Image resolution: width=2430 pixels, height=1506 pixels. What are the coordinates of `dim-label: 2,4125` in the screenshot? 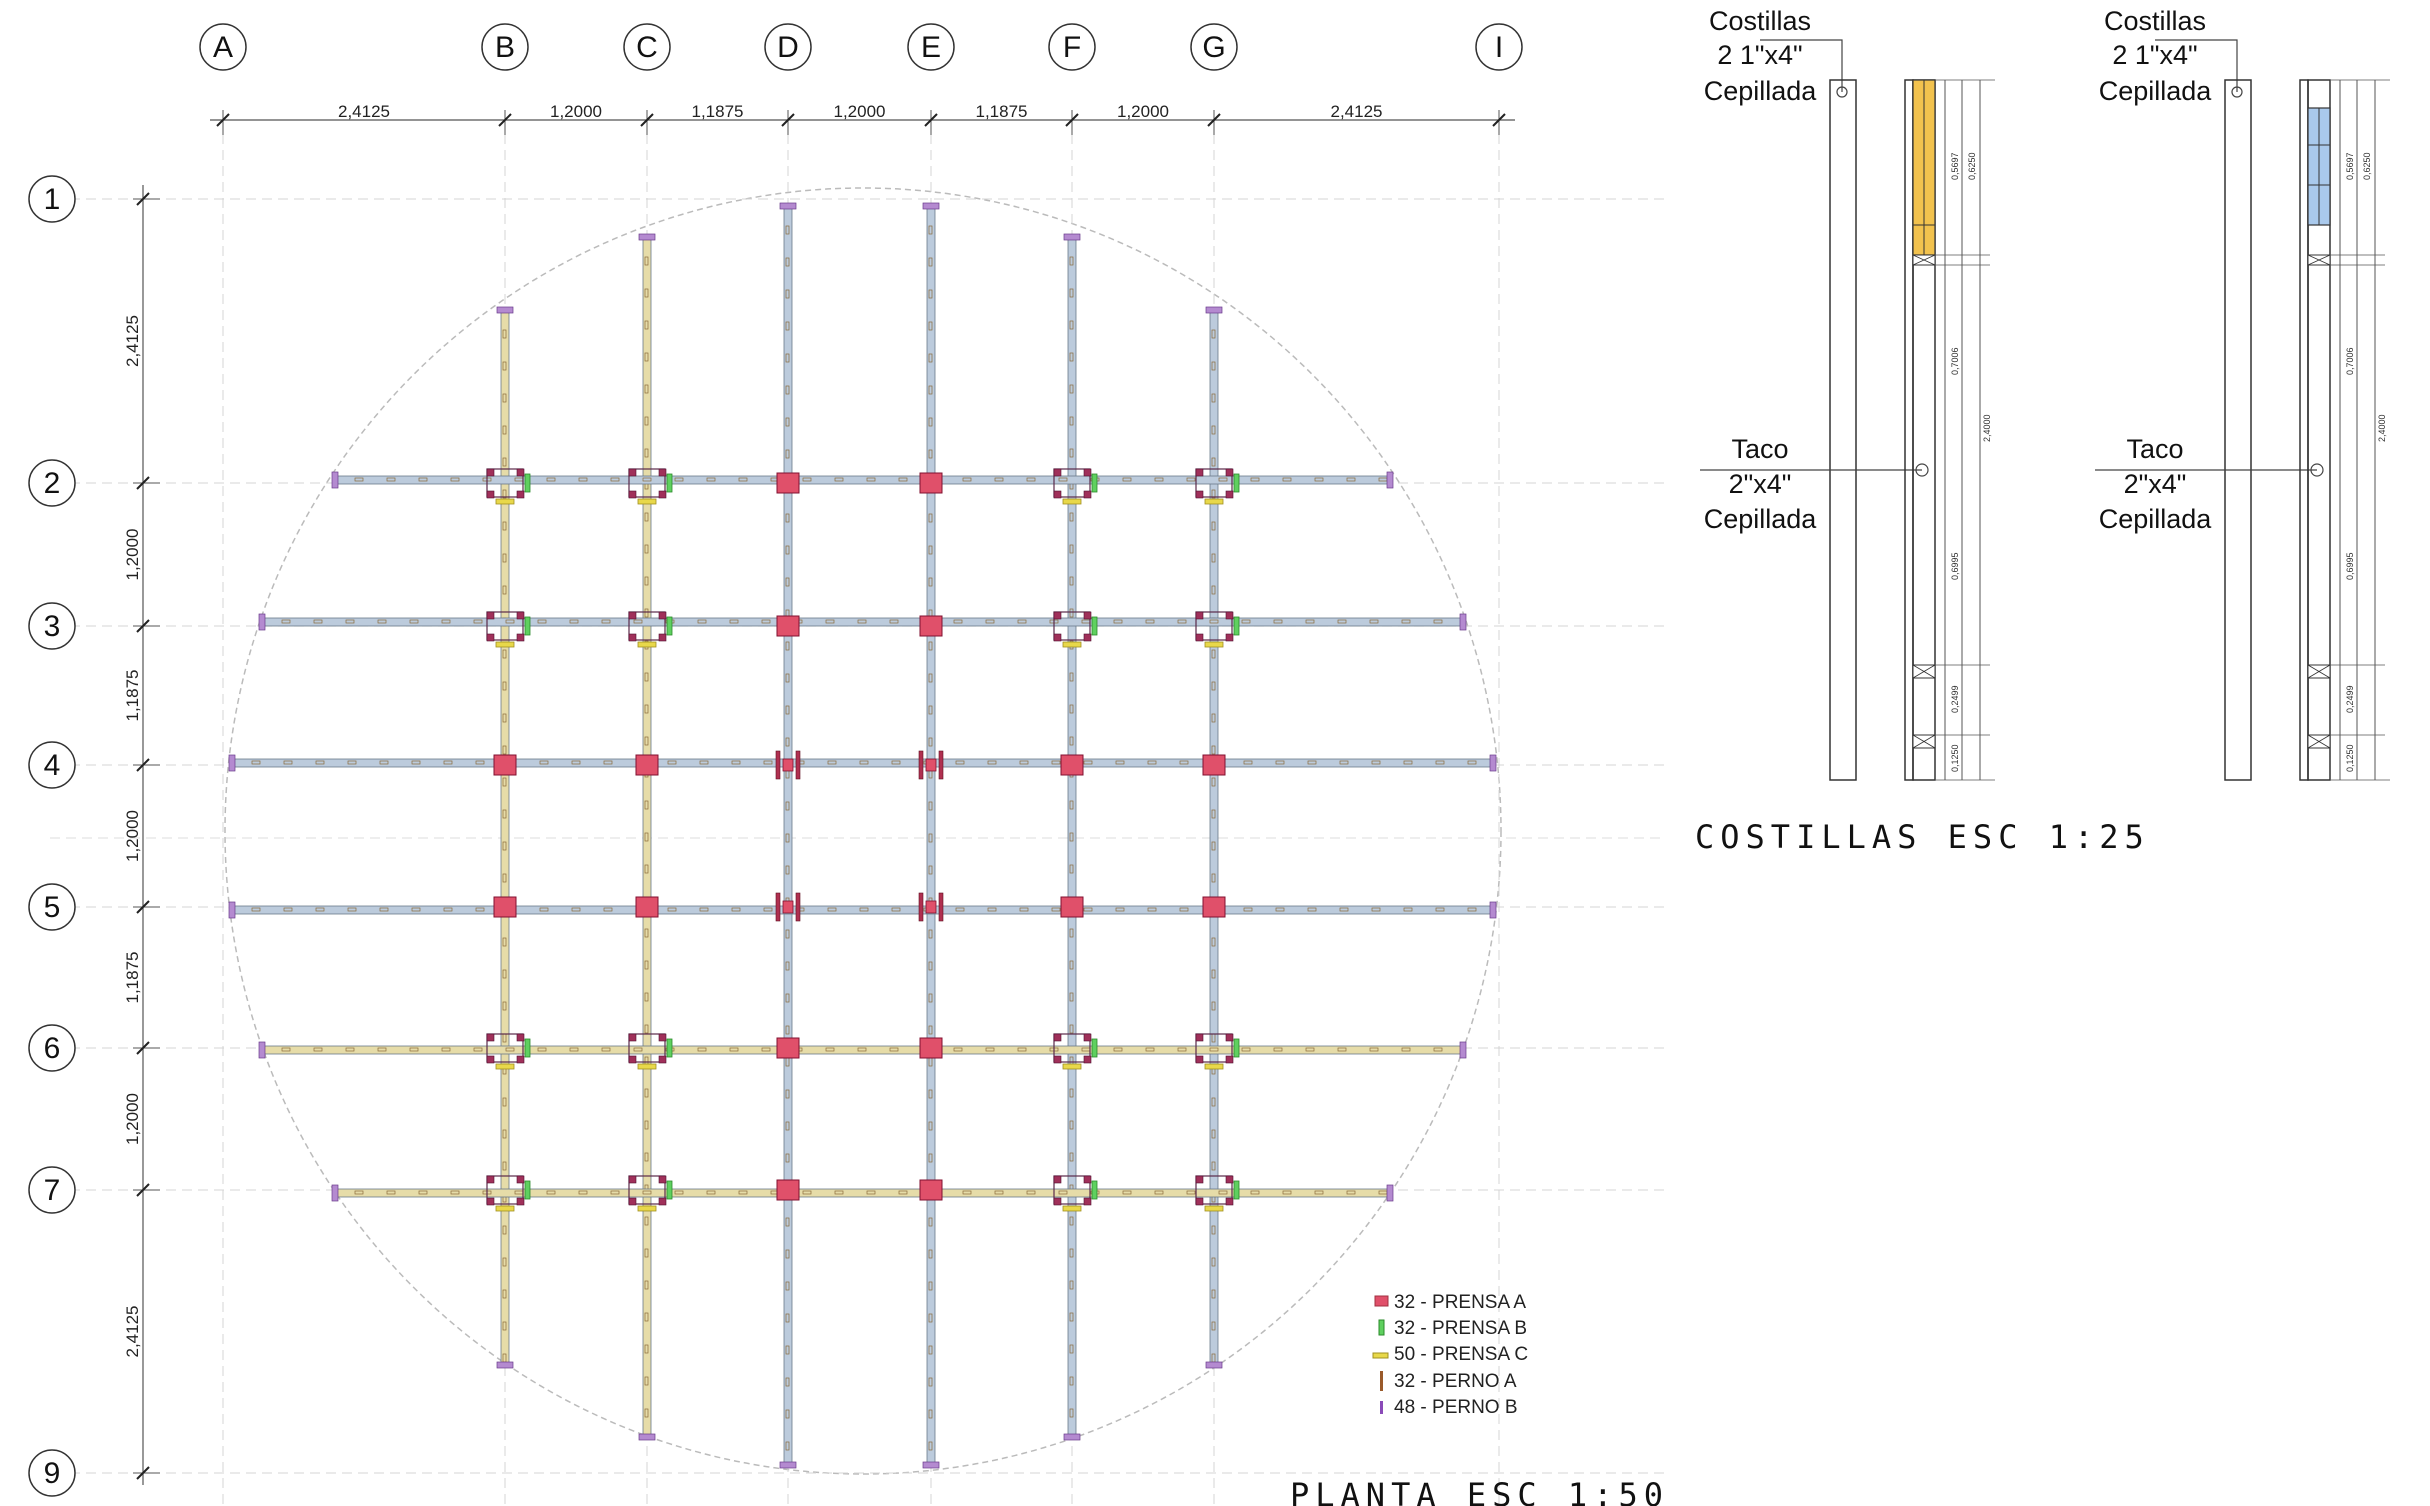 It's located at (364, 111).